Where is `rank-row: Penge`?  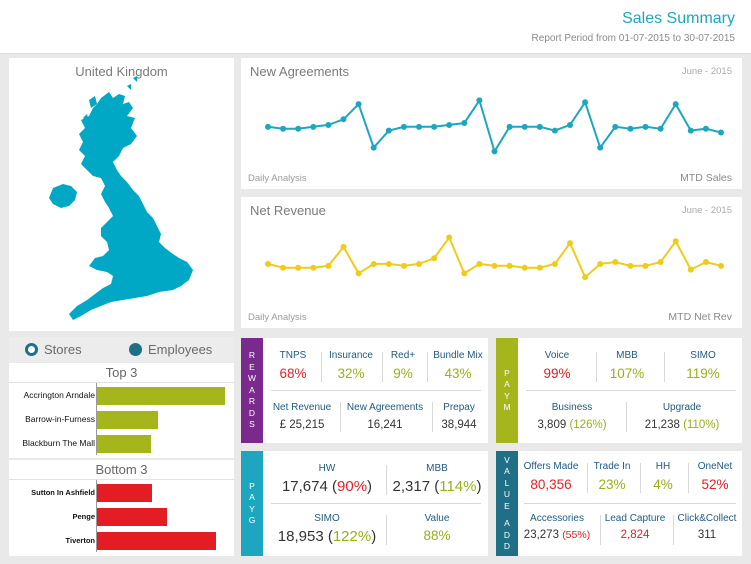
rank-row: Penge is located at coordinates (121, 517).